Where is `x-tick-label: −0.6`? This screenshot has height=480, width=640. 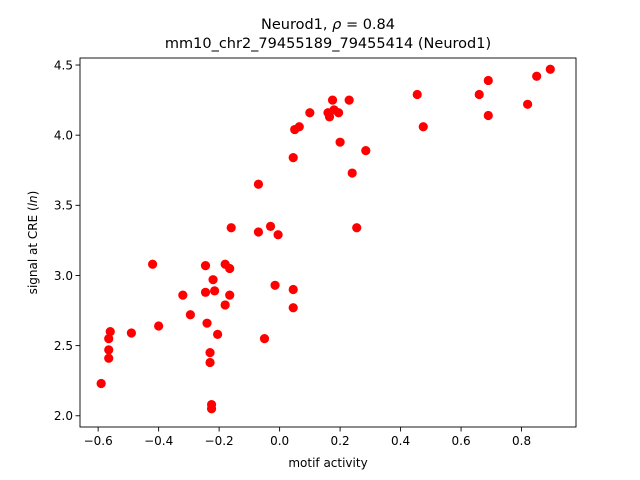
x-tick-label: −0.6 is located at coordinates (98, 441).